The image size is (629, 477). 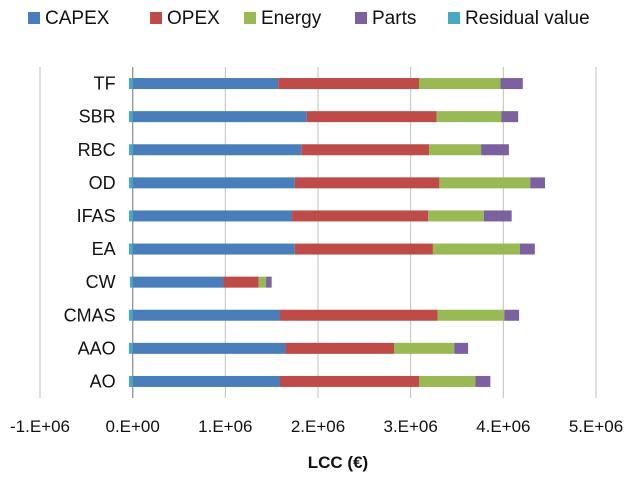 What do you see at coordinates (455, 150) in the screenshot?
I see `bar-rbc-energy` at bounding box center [455, 150].